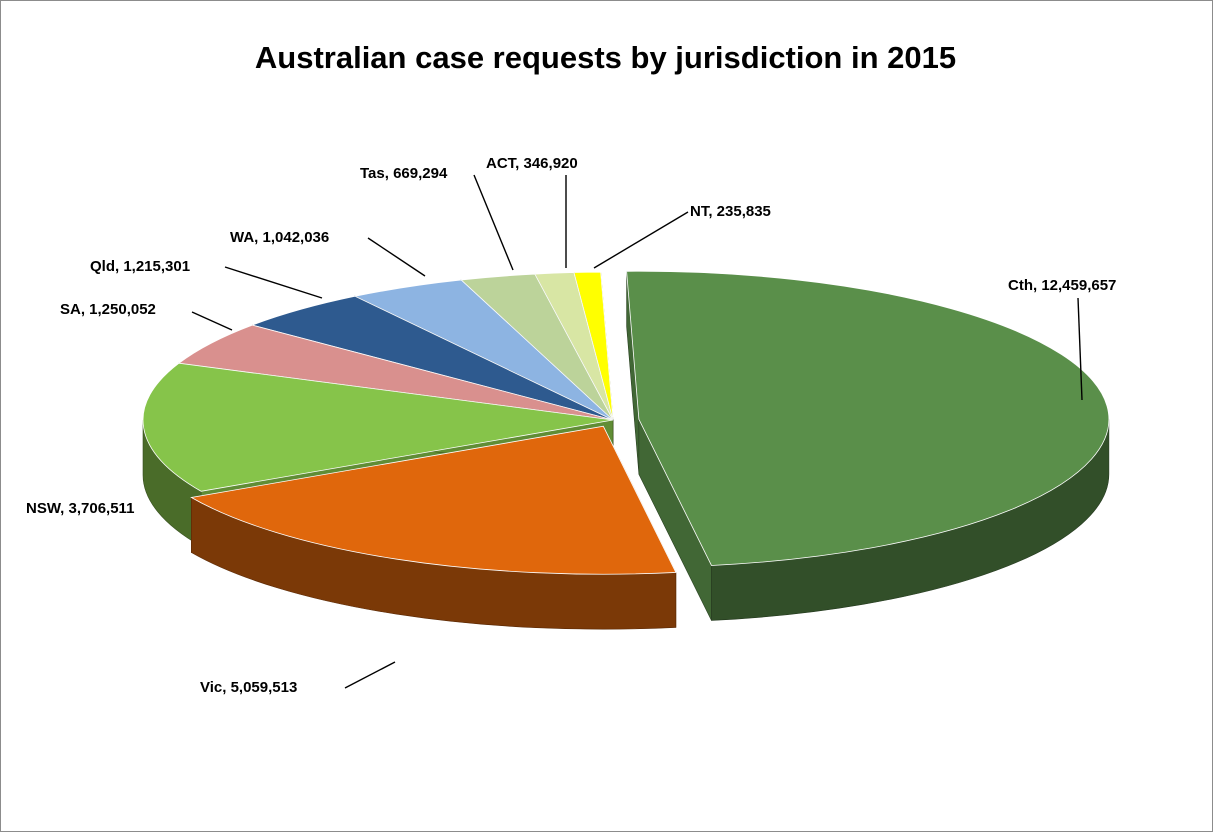 Image resolution: width=1213 pixels, height=832 pixels. What do you see at coordinates (80, 508) in the screenshot?
I see `data-label-nsw: NSW, 3,706,511` at bounding box center [80, 508].